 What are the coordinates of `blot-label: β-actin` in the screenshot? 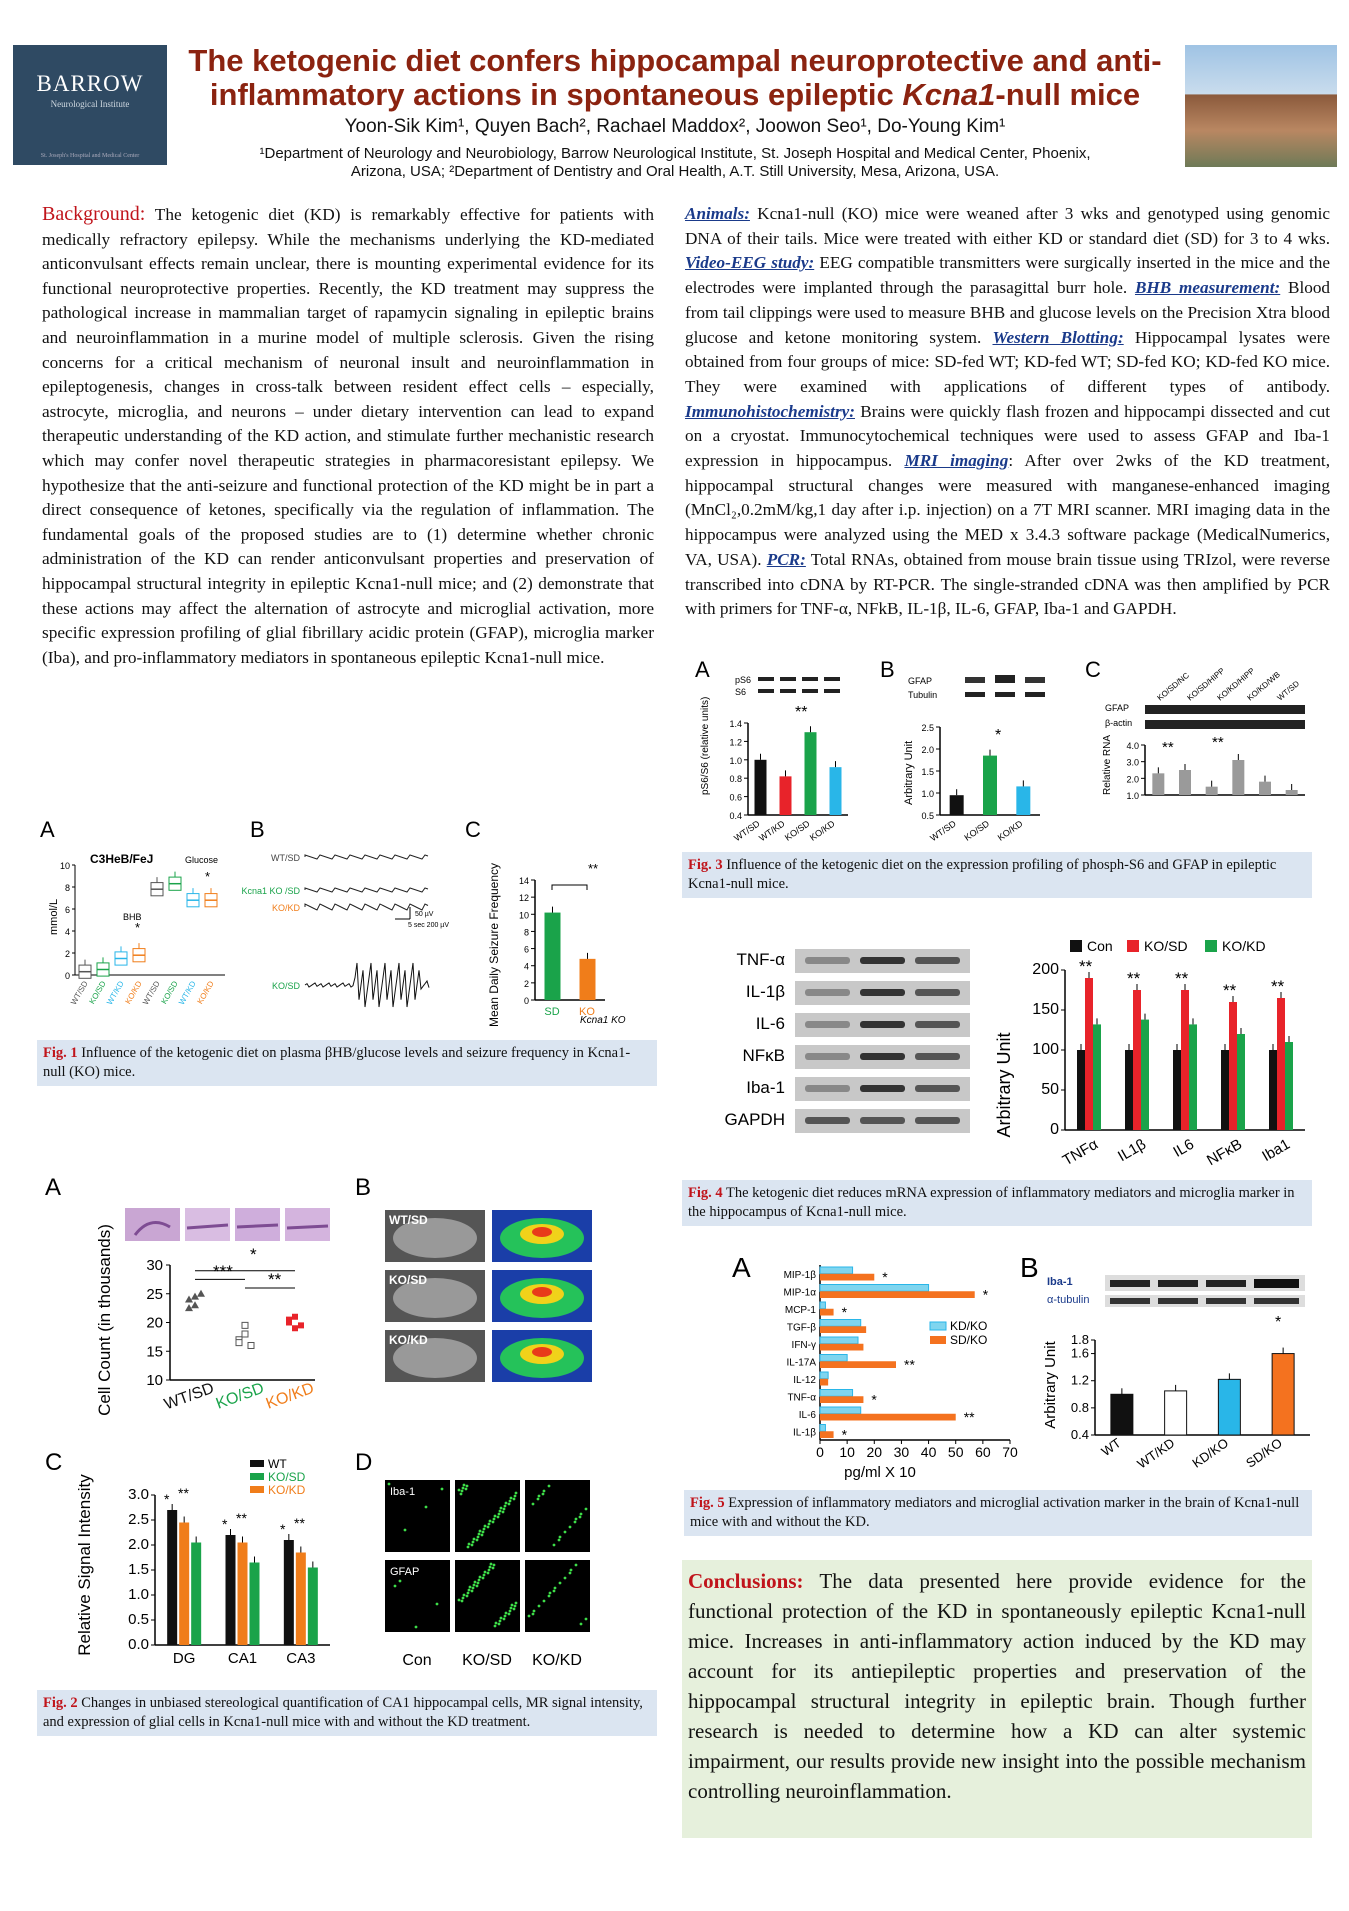 It's located at (1118, 723).